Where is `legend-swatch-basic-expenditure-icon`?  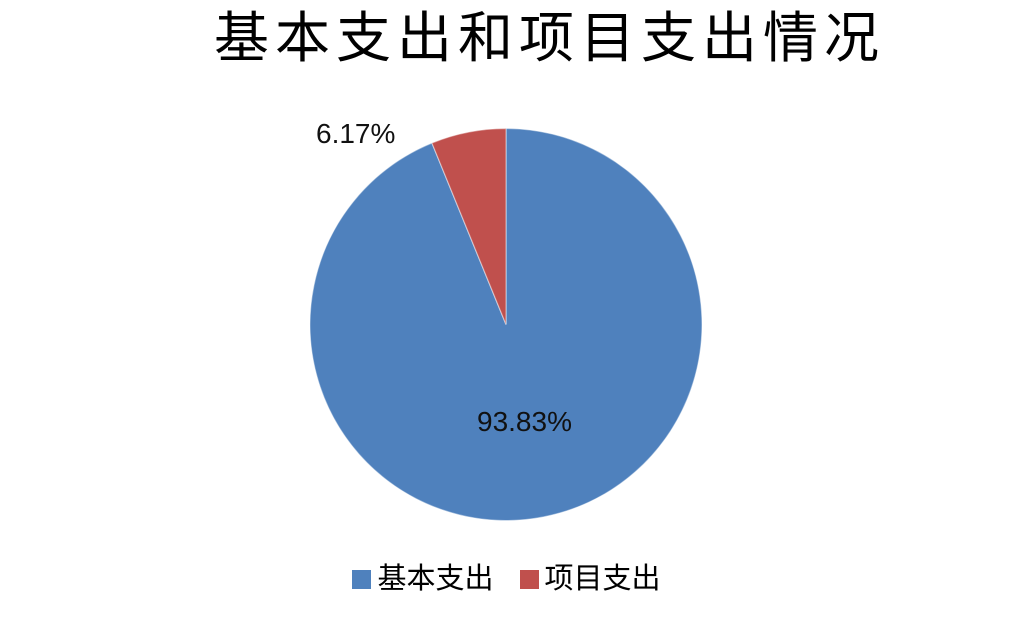 legend-swatch-basic-expenditure-icon is located at coordinates (362, 580).